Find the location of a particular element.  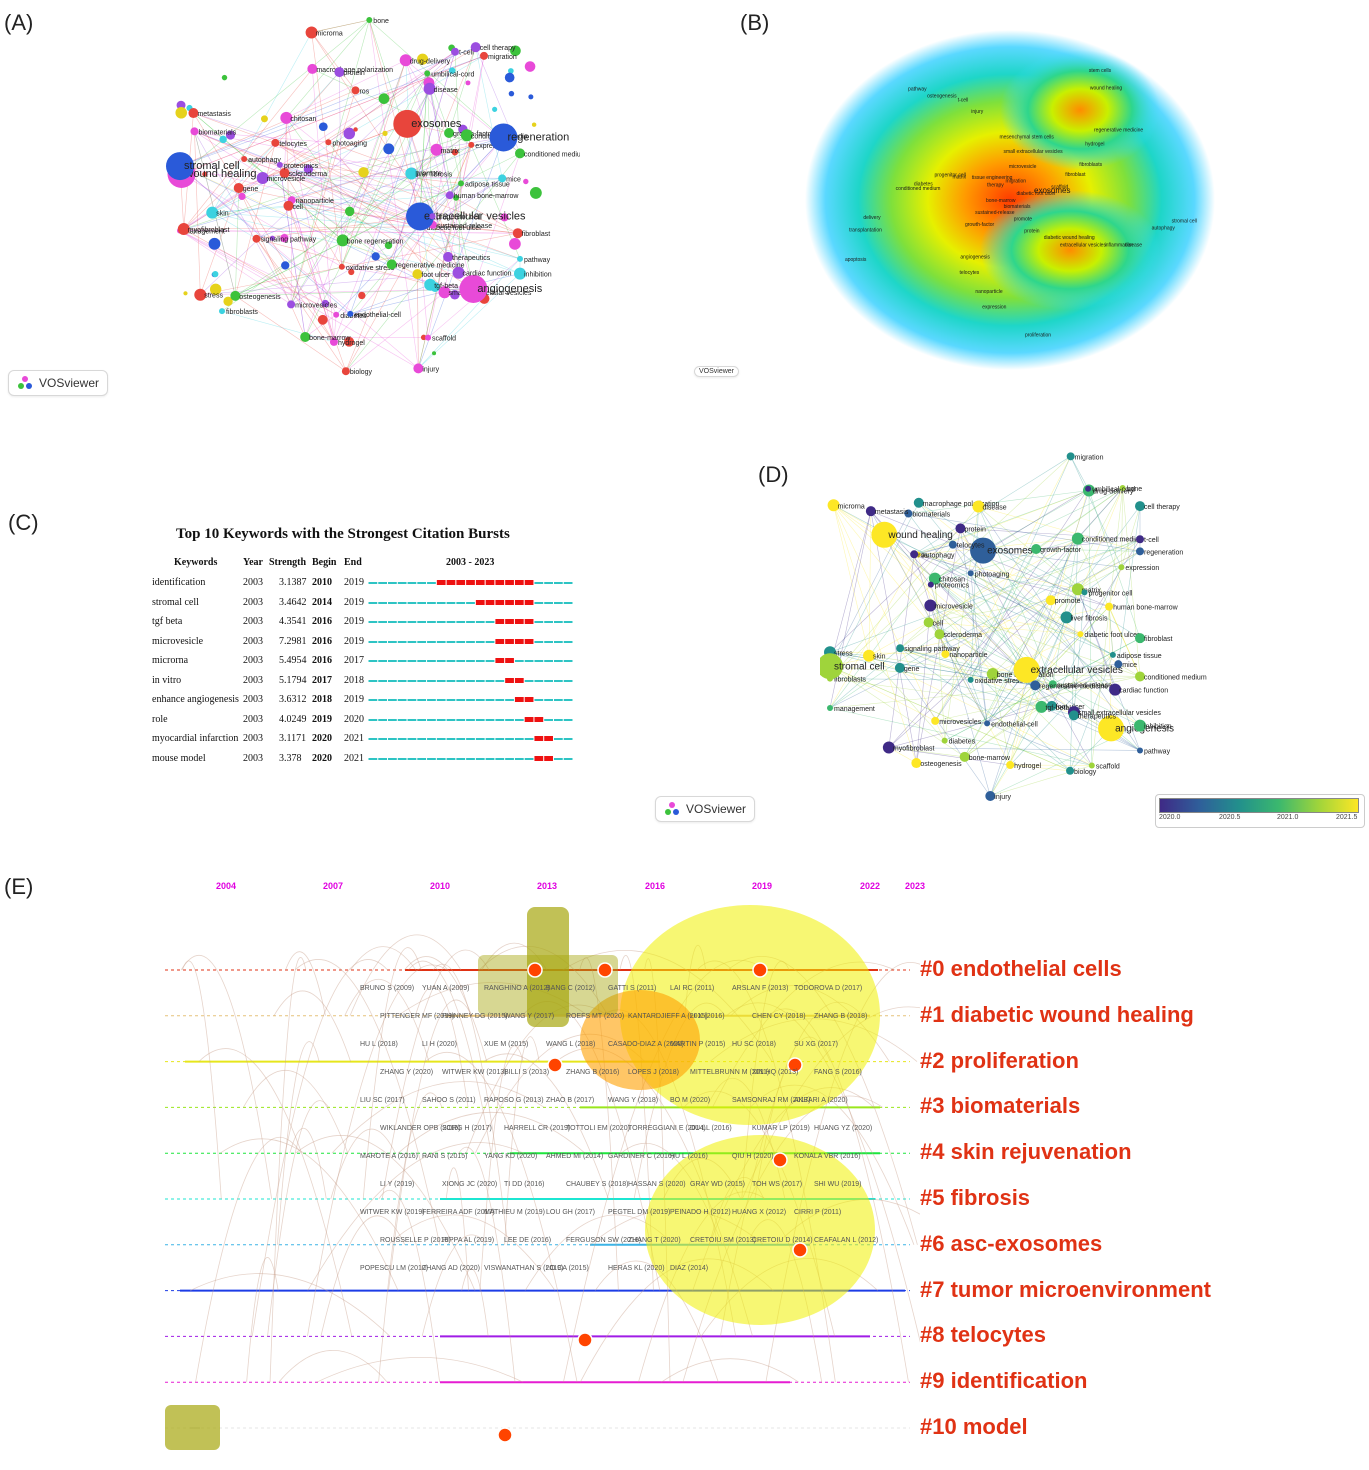

overlay-node-label: cell is located at coordinates (938, 623).